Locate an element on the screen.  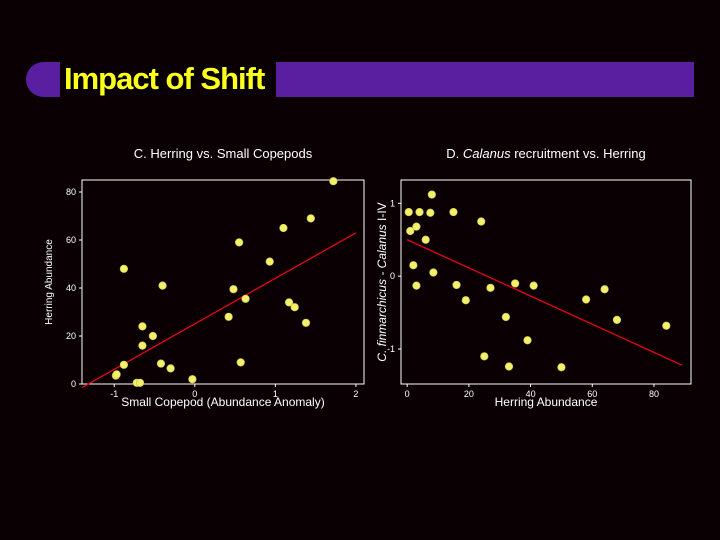
chart-d-title: D. Calanus recruitment vs. Herring is located at coordinates (545, 153).